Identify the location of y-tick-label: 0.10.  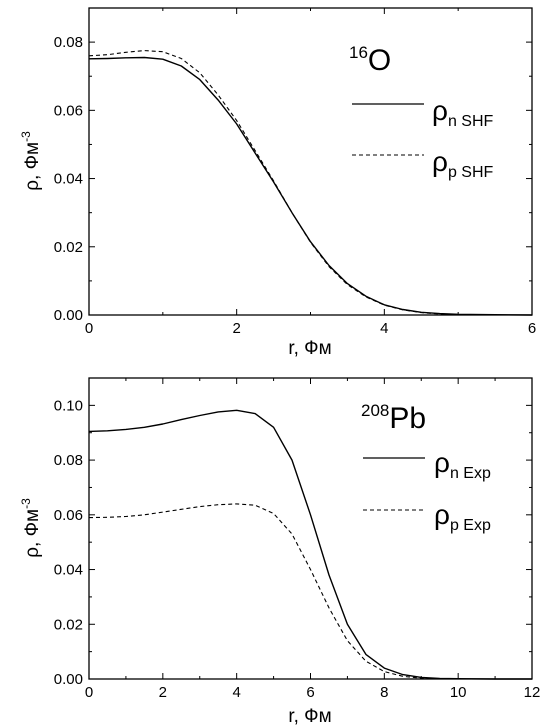
(68, 405).